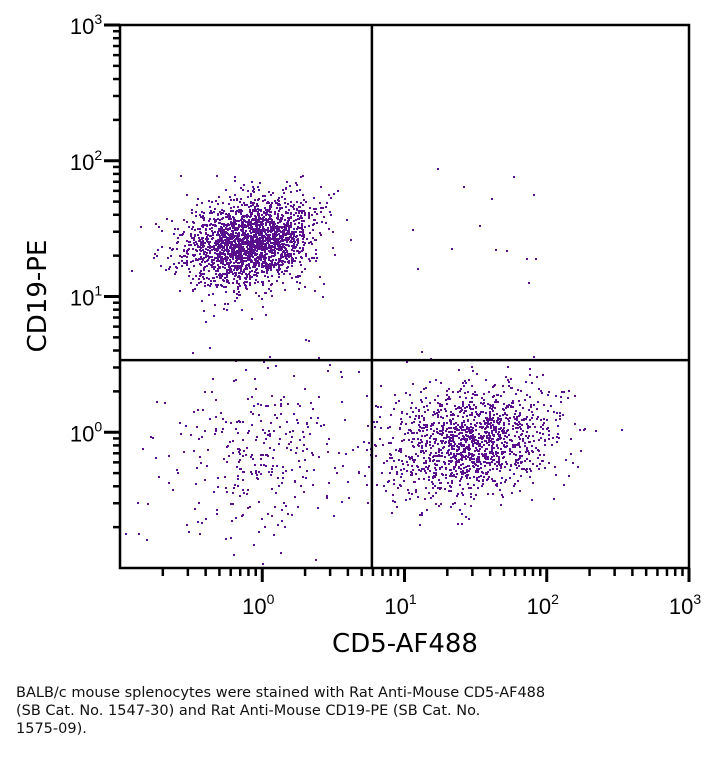 The width and height of the screenshot is (716, 758). I want to click on y-tick-exponent: 1, so click(98, 291).